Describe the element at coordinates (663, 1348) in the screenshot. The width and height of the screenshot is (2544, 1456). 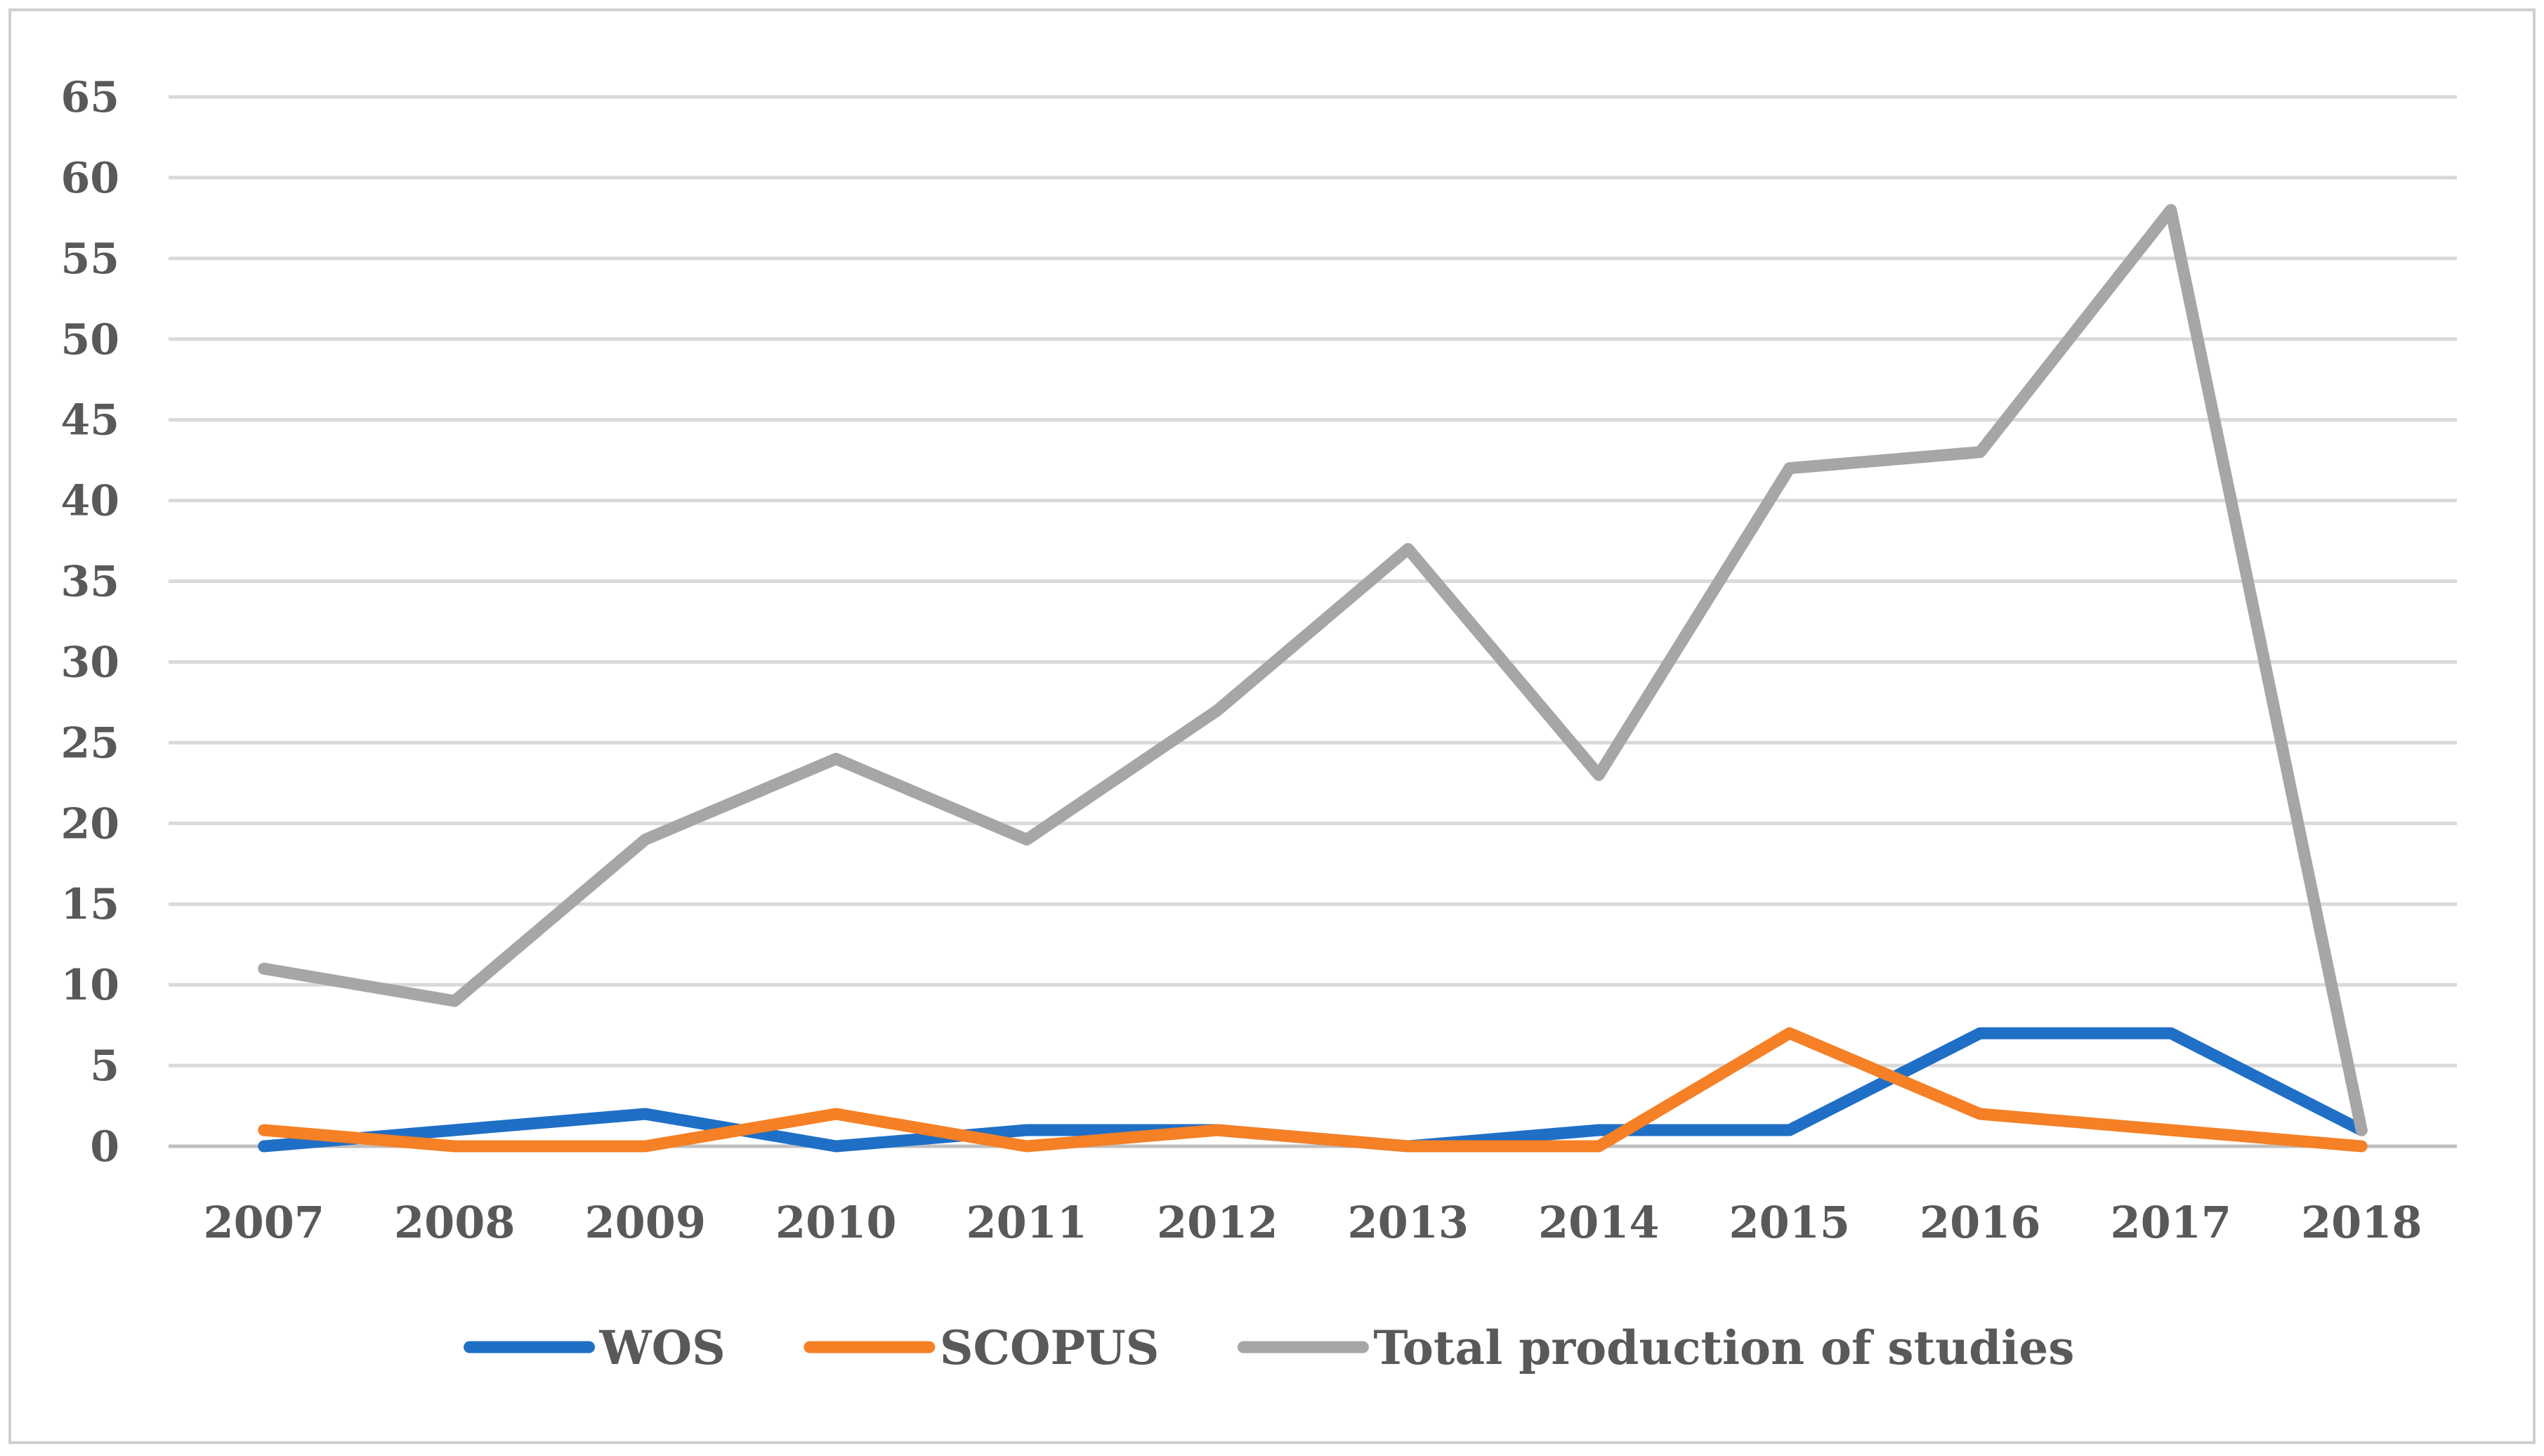
I see `legend-label: WOS` at that location.